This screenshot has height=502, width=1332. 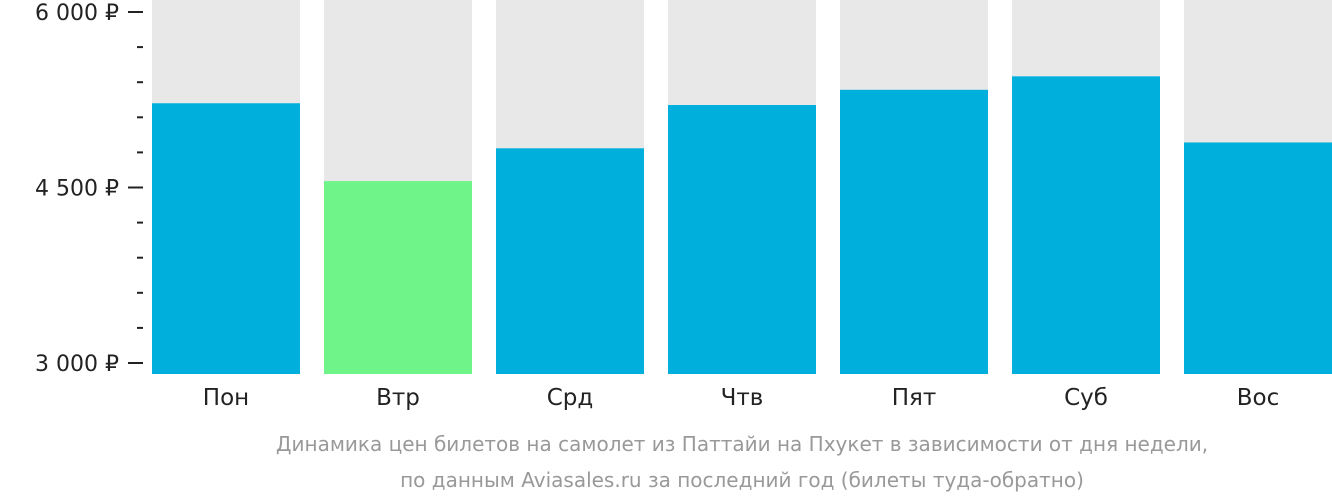 I want to click on x-tick-label: Втр, so click(x=398, y=398).